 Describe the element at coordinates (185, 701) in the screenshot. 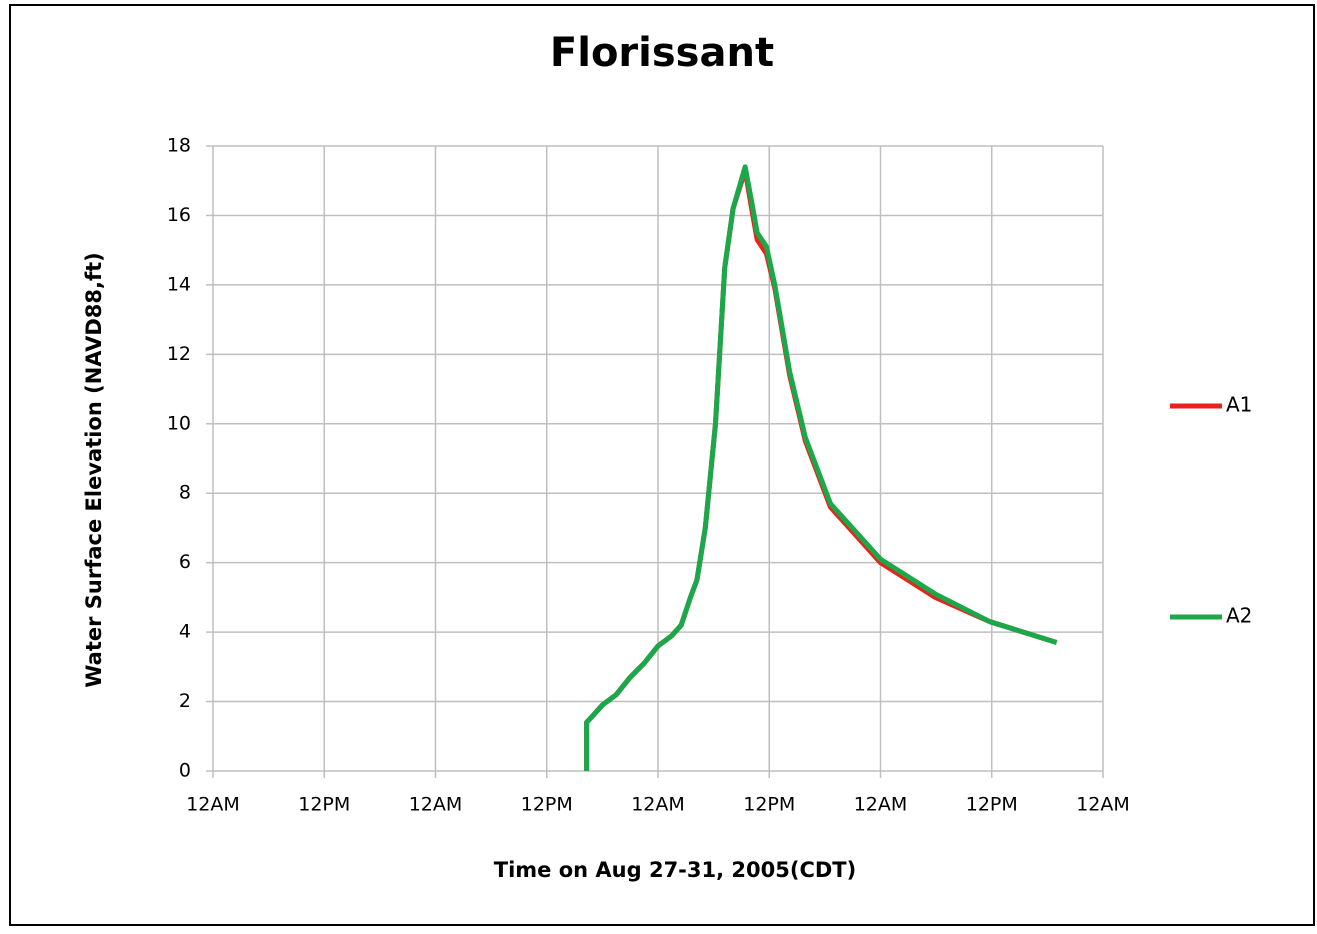

I see `y-tick-label: 2` at that location.